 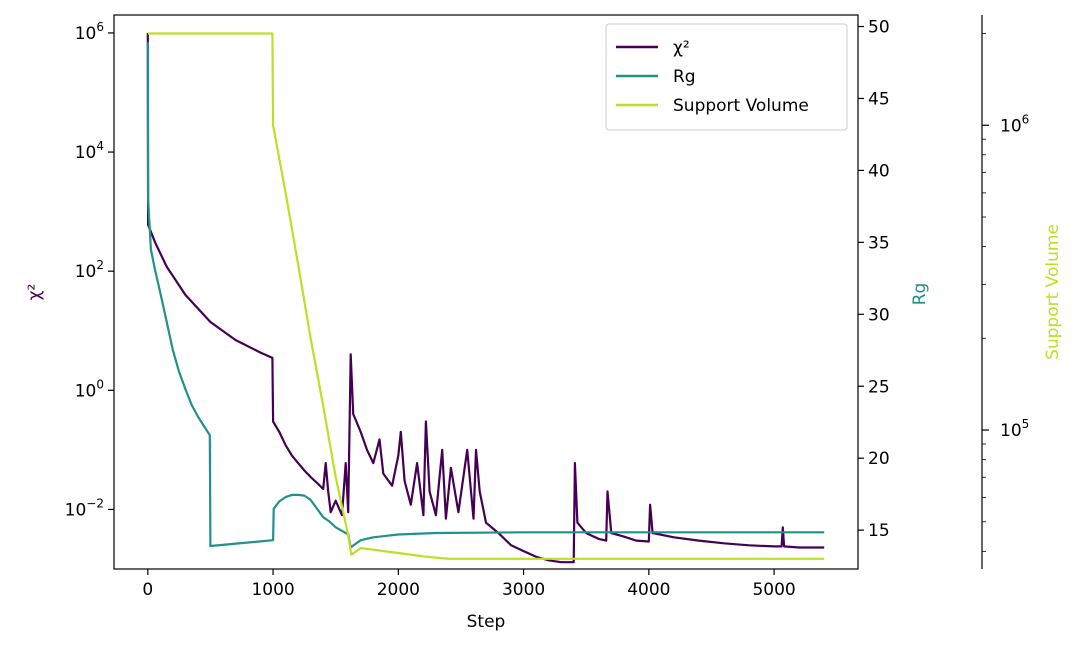 I want to click on chi2-tick-label: 10⁰, so click(x=89, y=389).